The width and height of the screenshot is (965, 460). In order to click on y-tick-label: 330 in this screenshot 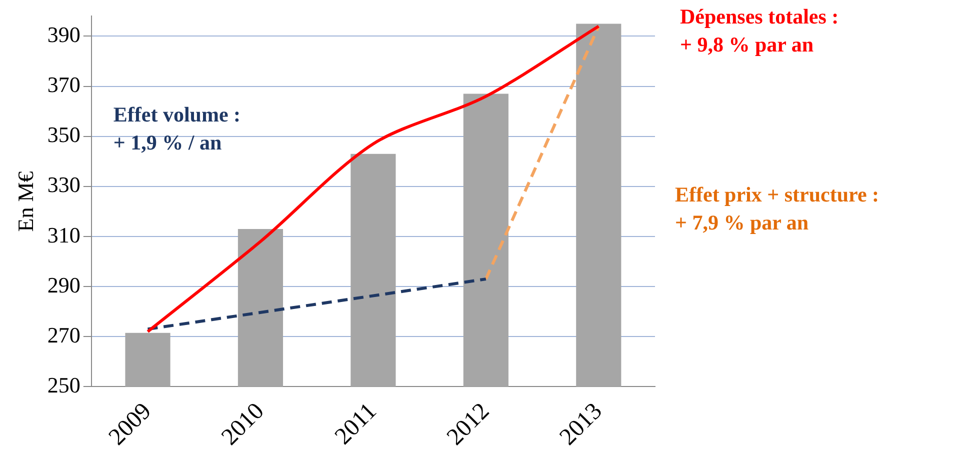, I will do `click(63, 185)`.